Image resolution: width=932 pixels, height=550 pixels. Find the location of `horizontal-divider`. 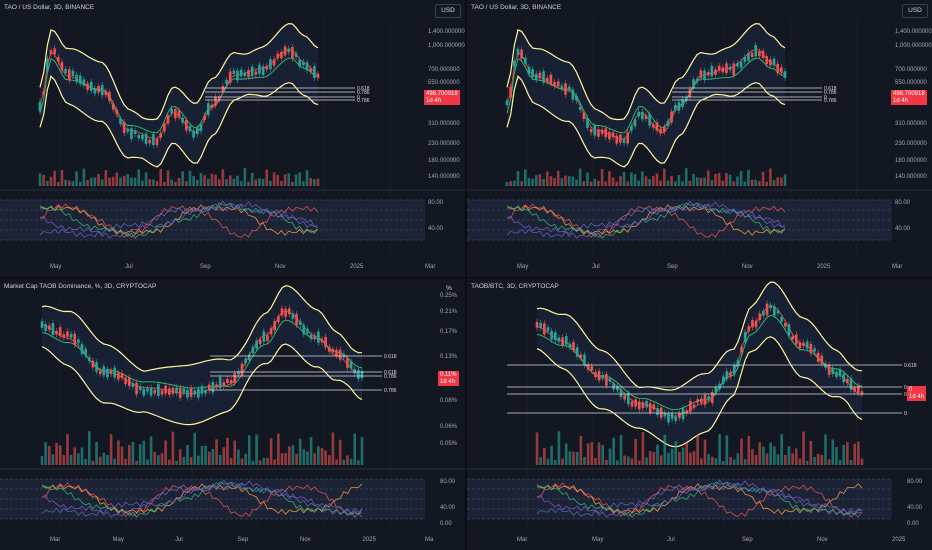

horizontal-divider is located at coordinates (466, 278).